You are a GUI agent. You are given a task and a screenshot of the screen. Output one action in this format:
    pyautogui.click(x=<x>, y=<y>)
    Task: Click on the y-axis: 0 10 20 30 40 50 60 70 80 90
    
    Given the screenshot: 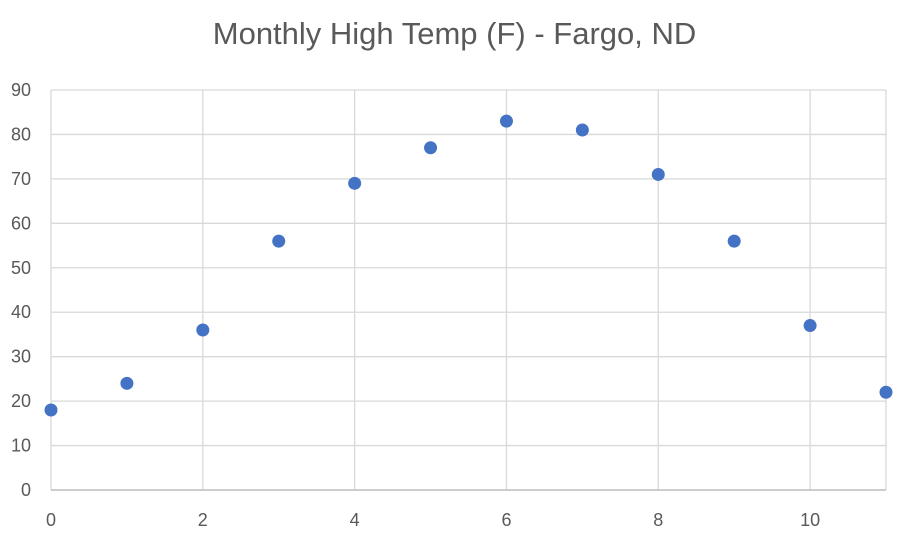 What is the action you would take?
    pyautogui.click(x=21, y=290)
    